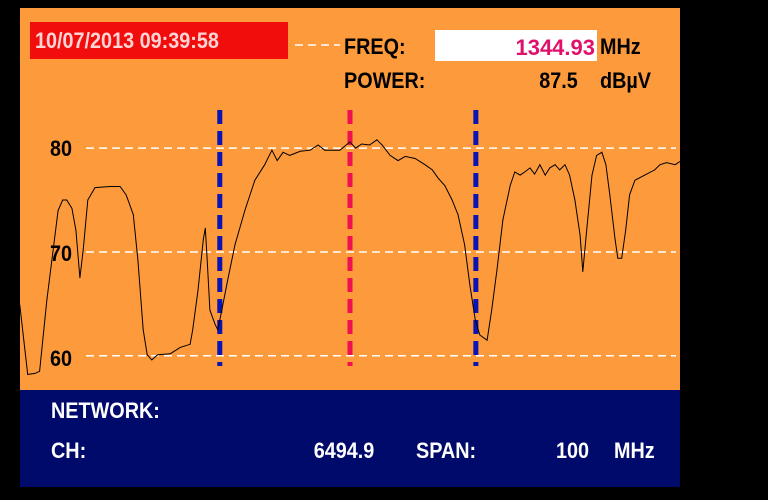 The height and width of the screenshot is (500, 768). What do you see at coordinates (61, 253) in the screenshot?
I see `y-tick-label: 70` at bounding box center [61, 253].